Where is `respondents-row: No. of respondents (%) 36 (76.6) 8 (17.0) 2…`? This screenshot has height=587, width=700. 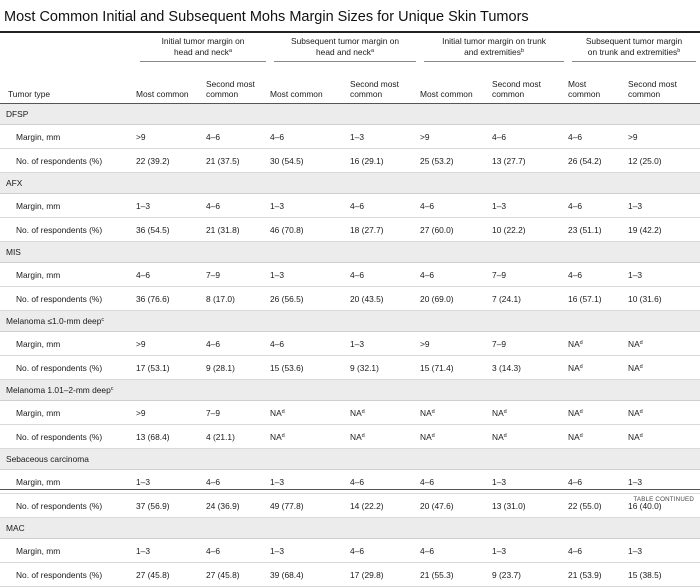 respondents-row: No. of respondents (%) 36 (76.6) 8 (17.0) 2… is located at coordinates (350, 298).